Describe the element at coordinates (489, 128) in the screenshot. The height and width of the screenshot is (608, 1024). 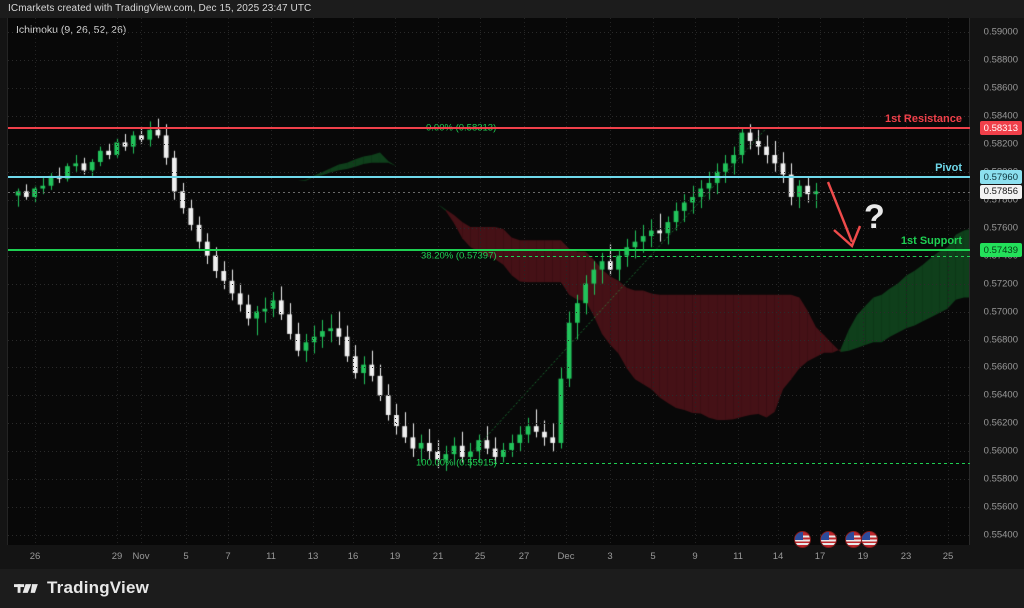
I see `level-line-res` at that location.